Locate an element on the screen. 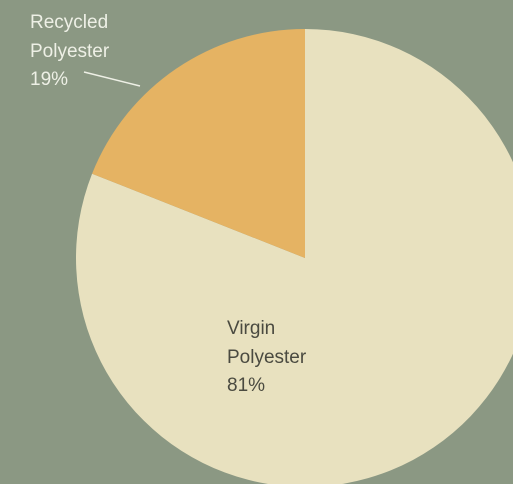 Image resolution: width=513 pixels, height=484 pixels. slice-value-recycled: 19% is located at coordinates (49, 79).